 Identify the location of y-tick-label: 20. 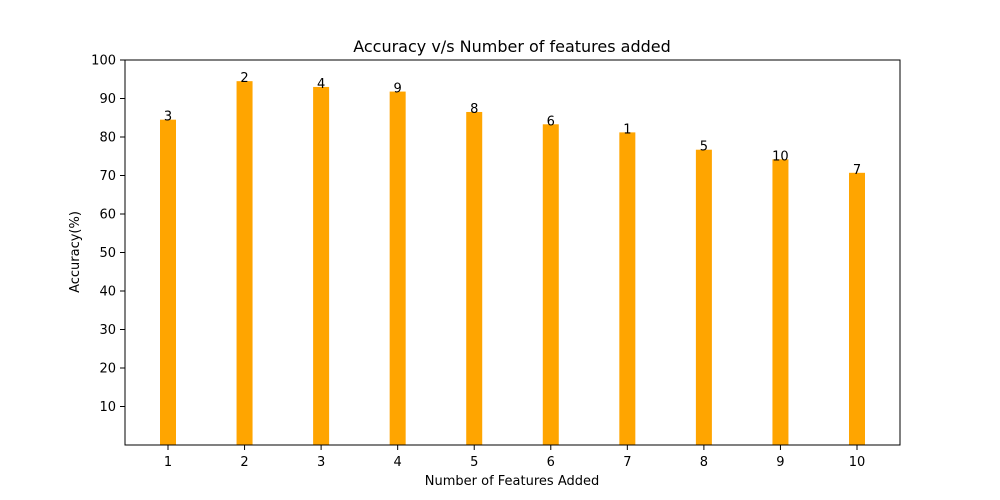
(107, 369).